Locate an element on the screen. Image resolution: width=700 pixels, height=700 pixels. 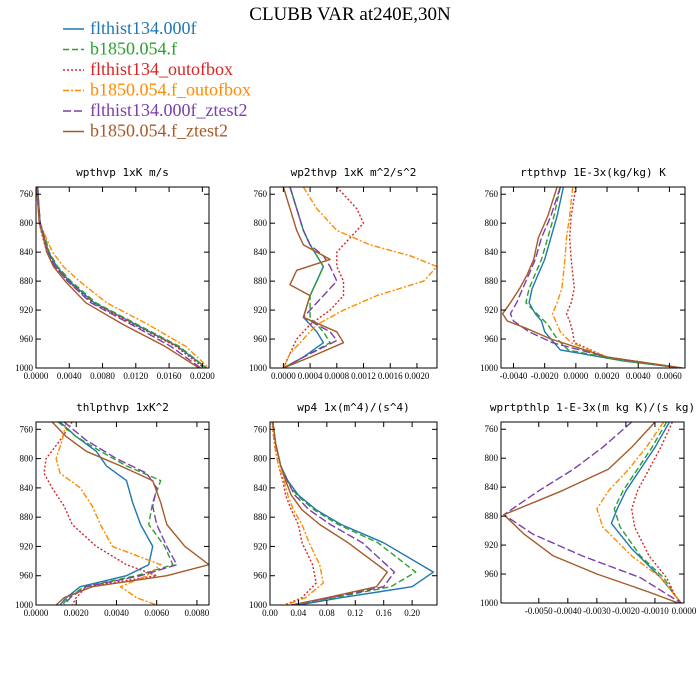
x-tick-label: -0.0040 is located at coordinates (514, 376).